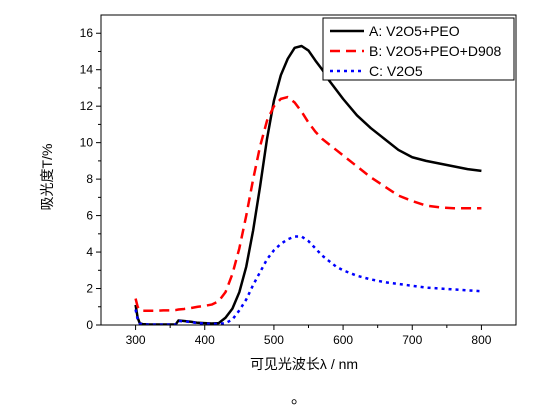 This screenshot has width=557, height=412. What do you see at coordinates (205, 340) in the screenshot?
I see `x-tick-label: 400` at bounding box center [205, 340].